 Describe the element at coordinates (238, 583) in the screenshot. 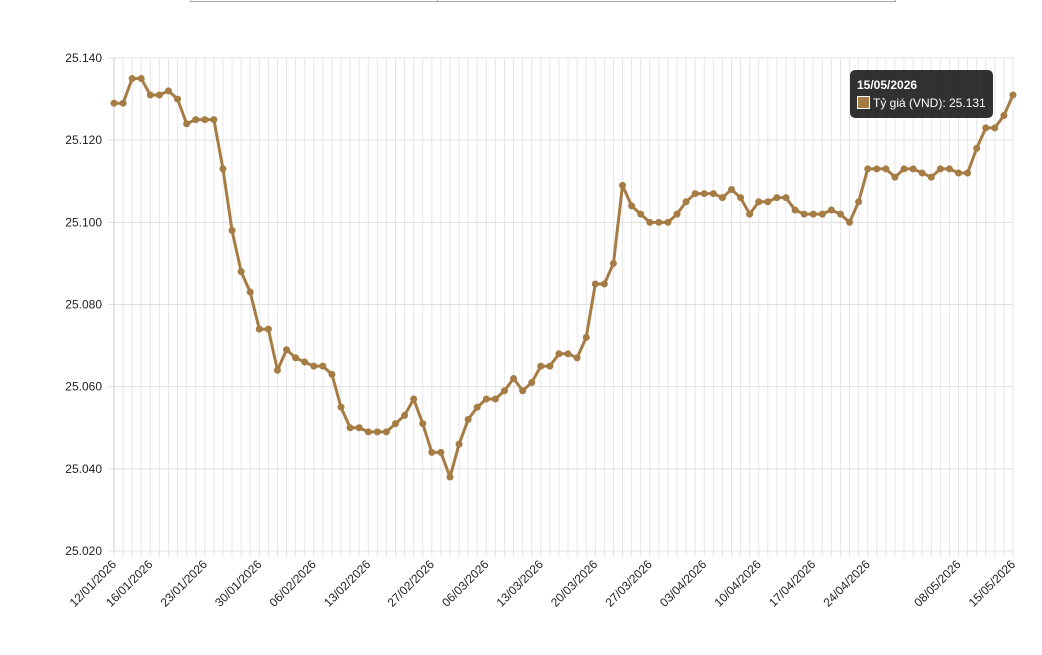

I see `x-tick-label: 30/01/2026` at that location.